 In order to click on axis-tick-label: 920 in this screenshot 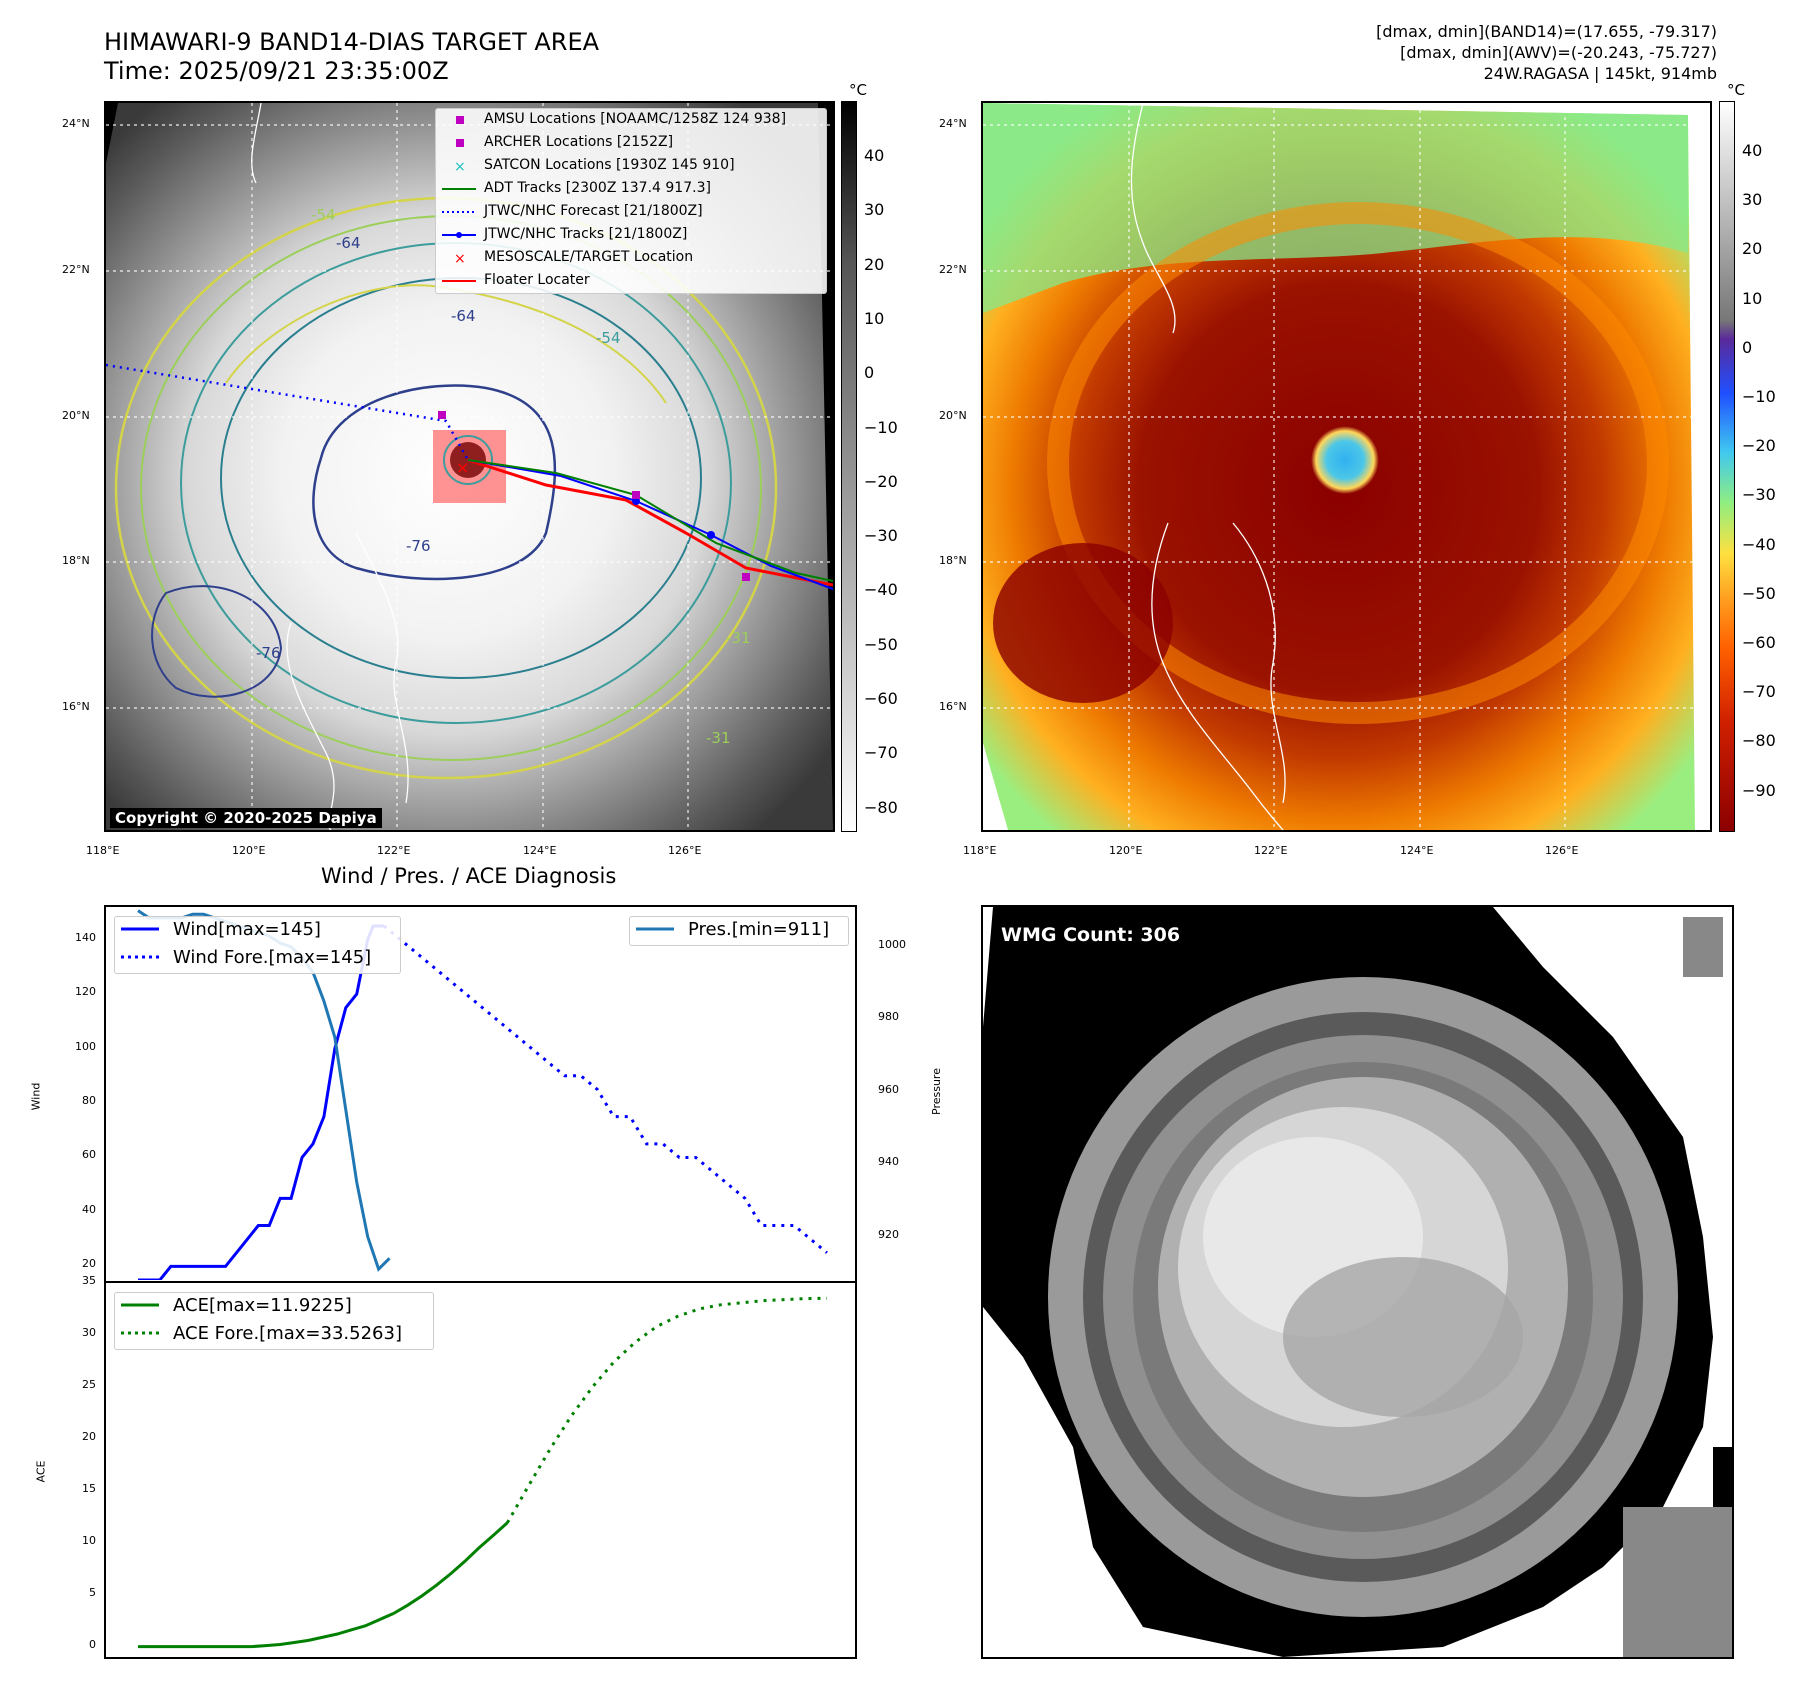, I will do `click(888, 1234)`.